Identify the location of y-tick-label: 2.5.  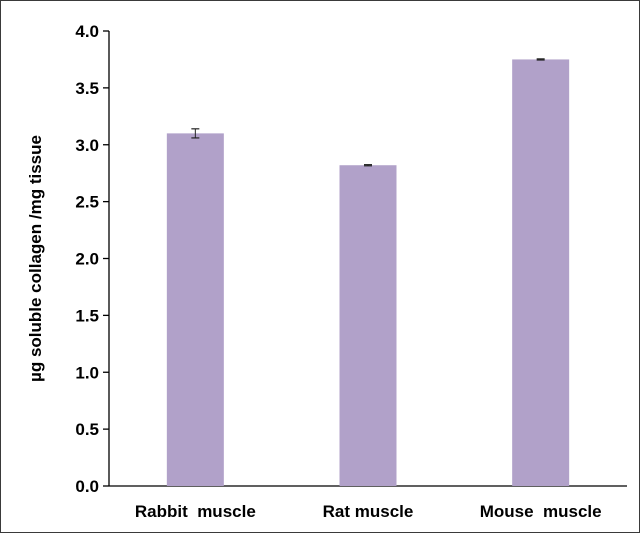
(87, 202).